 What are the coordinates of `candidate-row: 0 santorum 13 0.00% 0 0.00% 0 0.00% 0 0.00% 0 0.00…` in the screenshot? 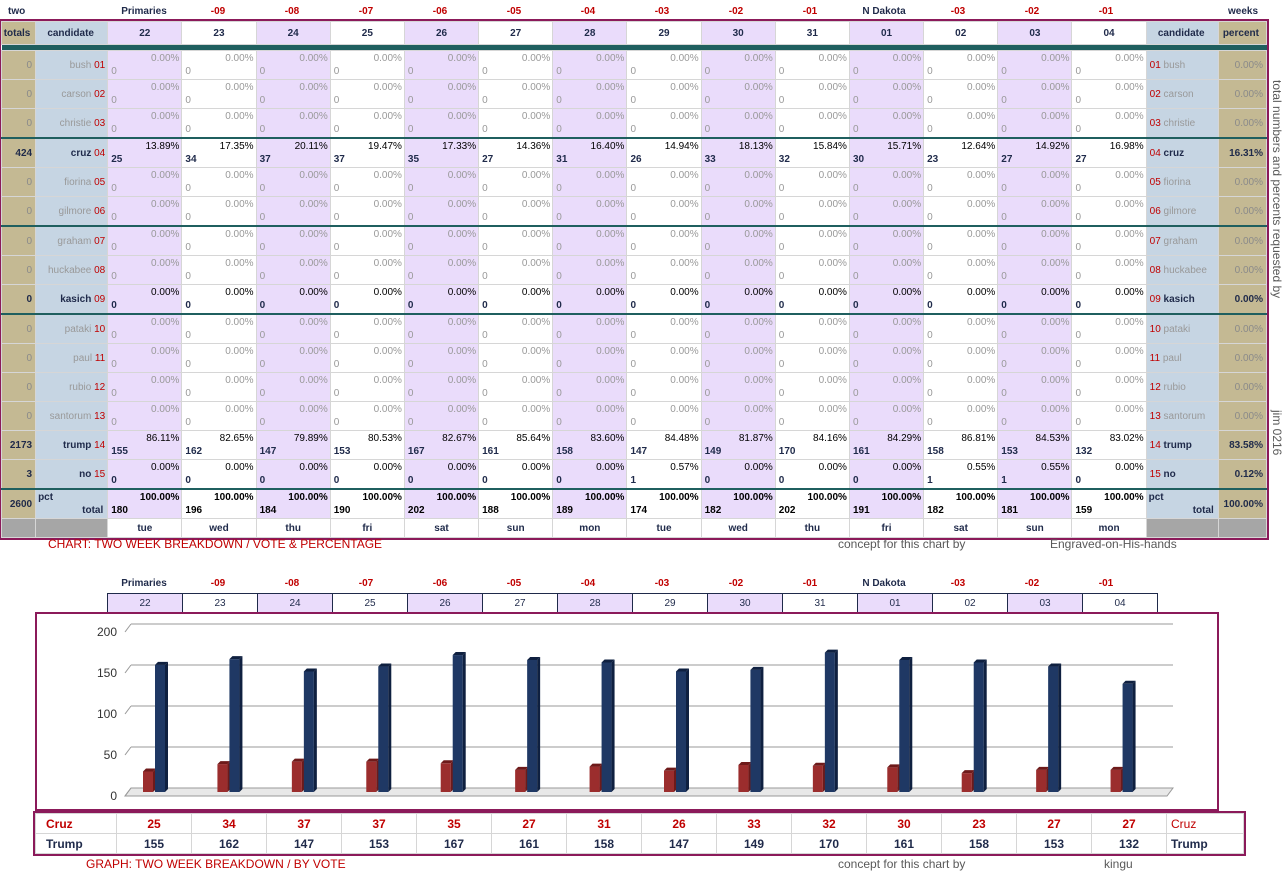 It's located at (634, 416).